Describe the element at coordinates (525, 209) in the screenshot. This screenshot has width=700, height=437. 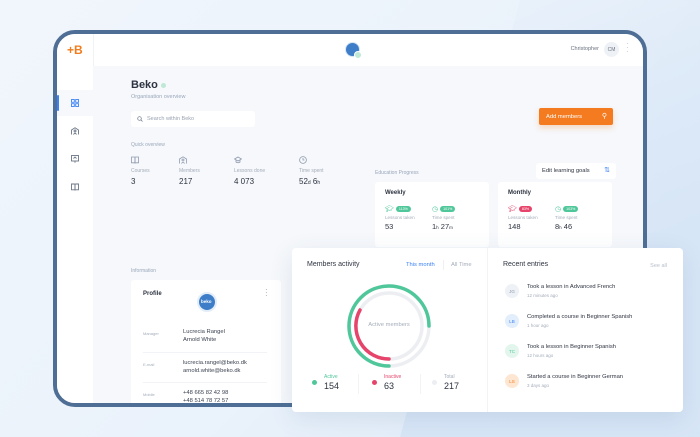
I see `status-badge: 83%` at that location.